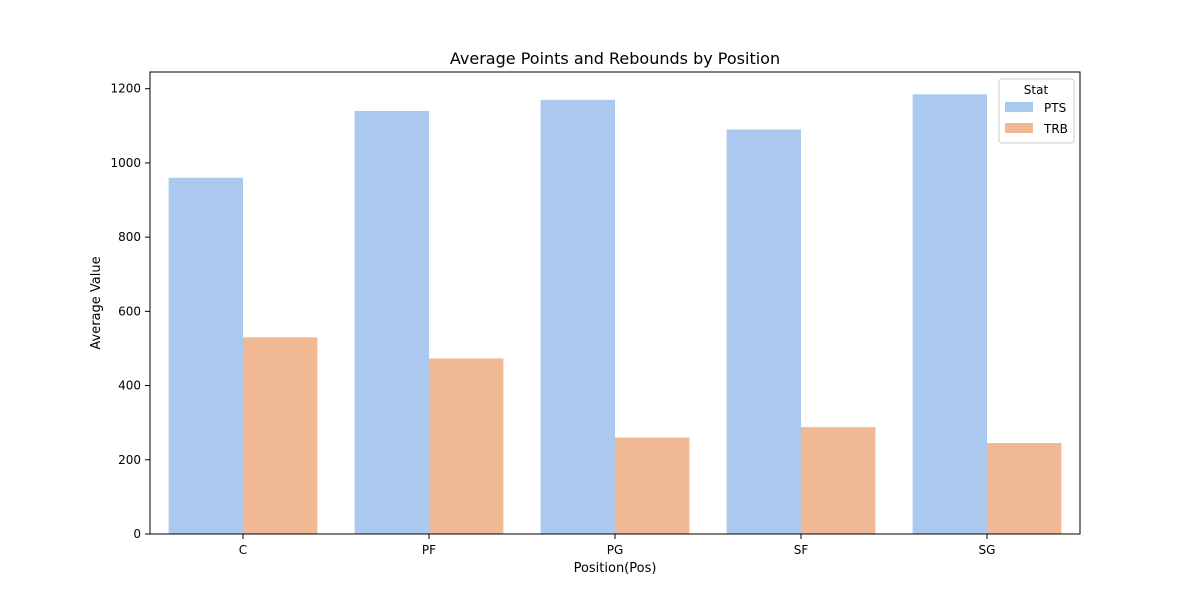  What do you see at coordinates (129, 237) in the screenshot?
I see `y-tick-label: 800` at bounding box center [129, 237].